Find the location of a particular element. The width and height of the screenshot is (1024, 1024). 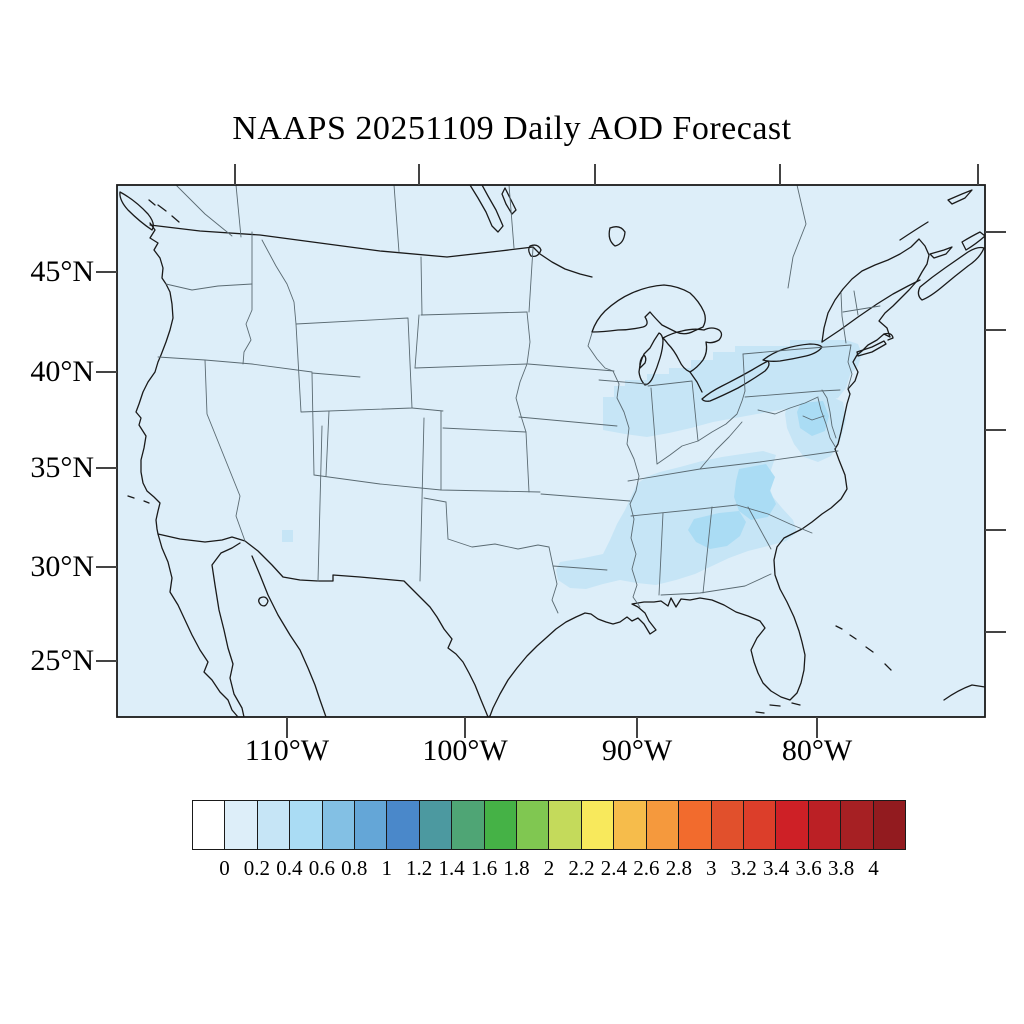

lat-label-35n: 35°N is located at coordinates (62, 467).